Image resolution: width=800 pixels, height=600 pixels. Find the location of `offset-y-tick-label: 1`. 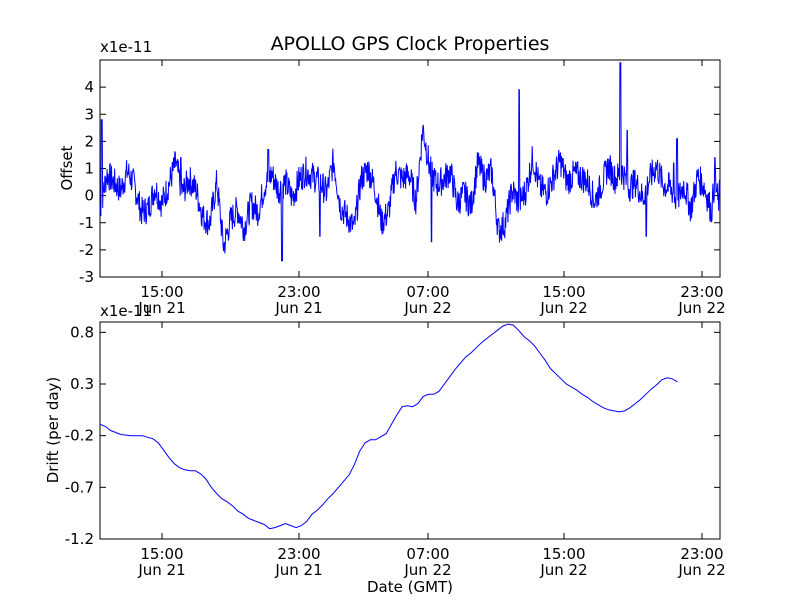

offset-y-tick-label: 1 is located at coordinates (89, 169).